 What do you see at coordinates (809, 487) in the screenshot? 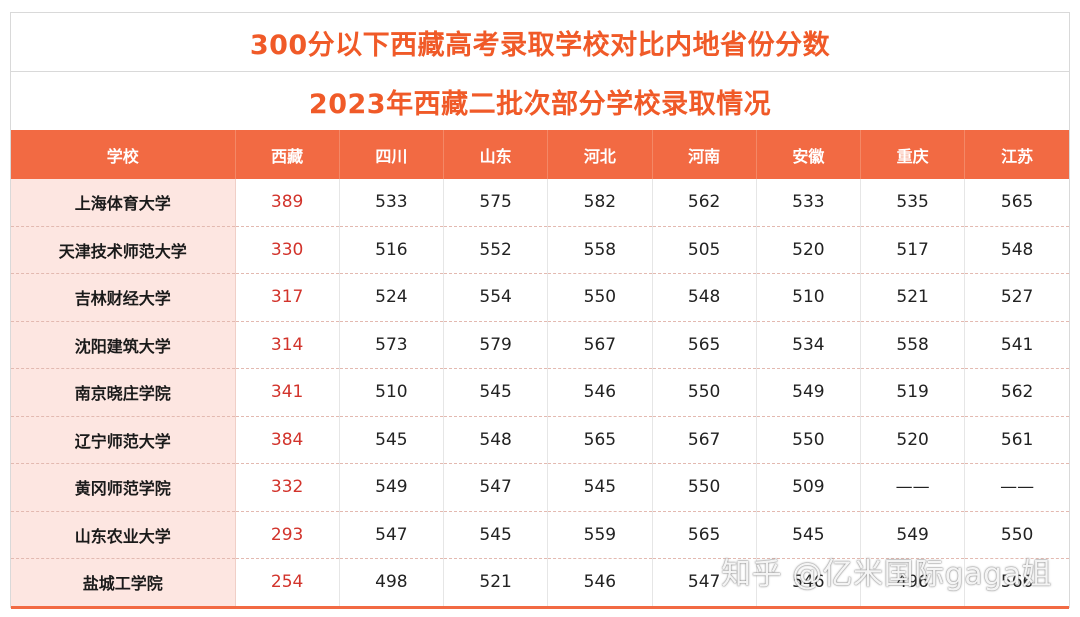
I see `province-score-cell: 509` at bounding box center [809, 487].